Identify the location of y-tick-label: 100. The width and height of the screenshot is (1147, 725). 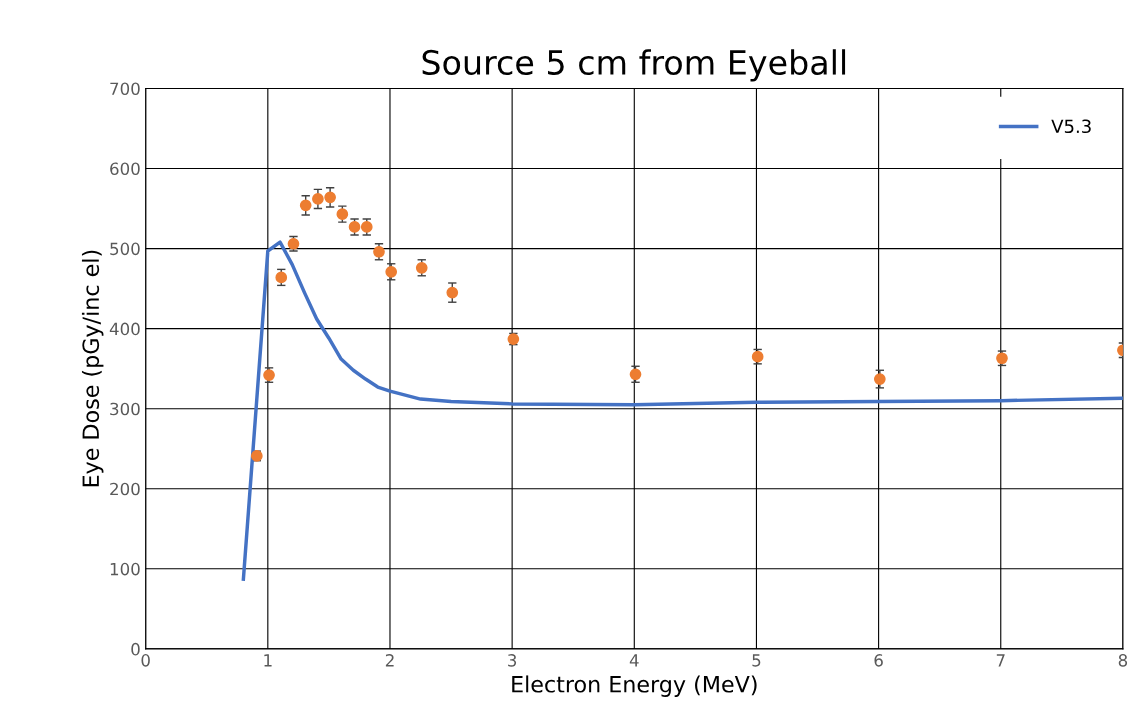
(125, 569).